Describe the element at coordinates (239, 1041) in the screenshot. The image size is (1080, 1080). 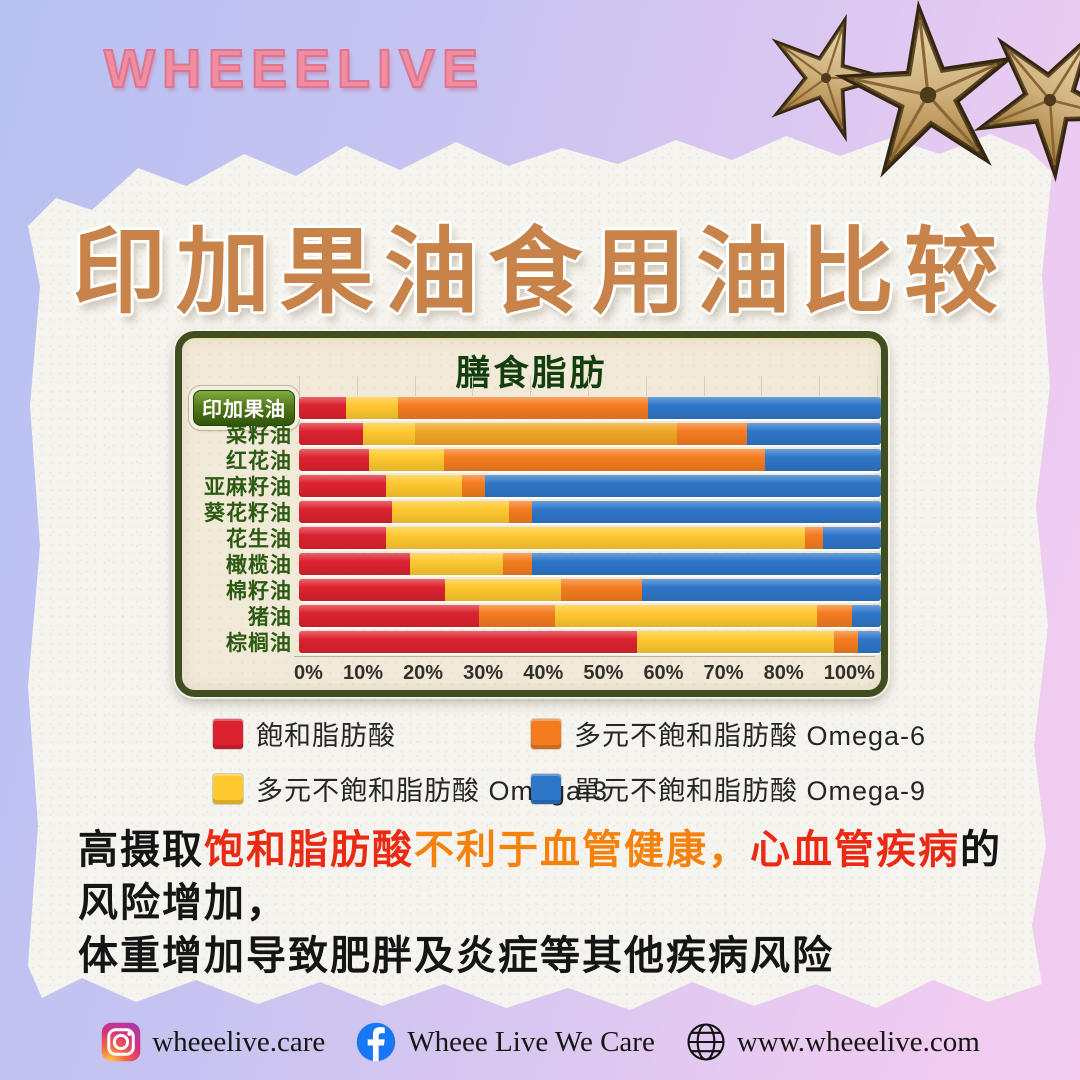
I see `instagram-handle: wheeelive.care` at that location.